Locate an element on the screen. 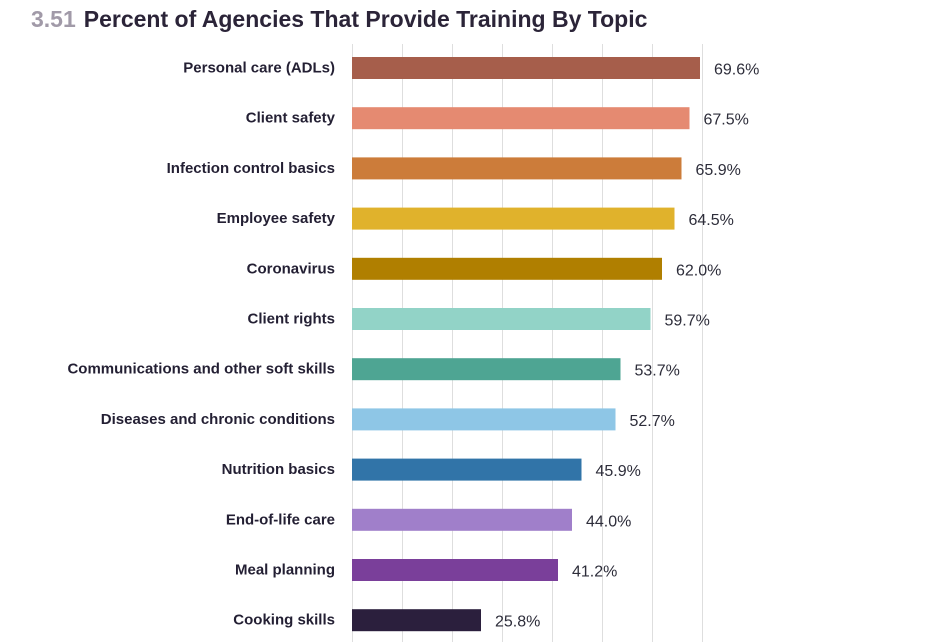 Image resolution: width=928 pixels, height=642 pixels. category-label: Coronavirus is located at coordinates (291, 268).